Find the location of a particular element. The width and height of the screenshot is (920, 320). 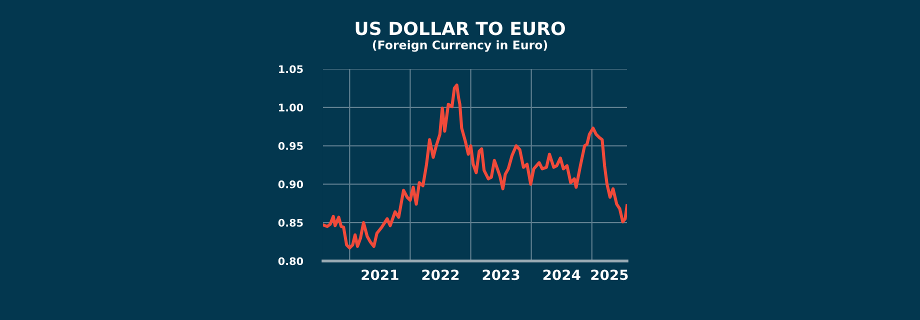

x-tick-label: 2025 is located at coordinates (609, 275).